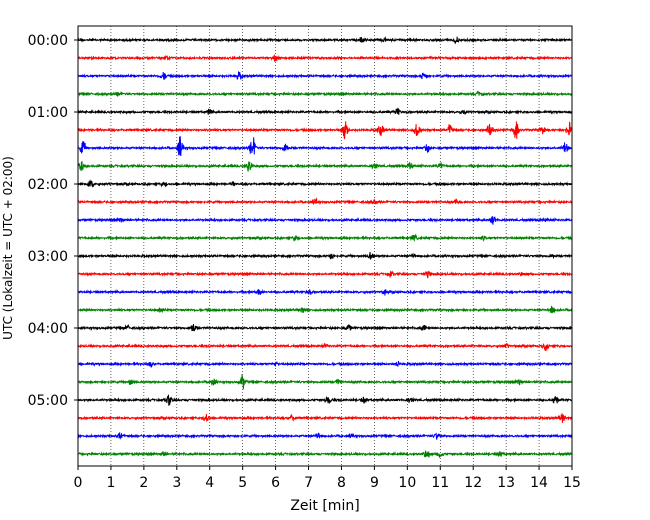  I want to click on x-tick-label: 2, so click(143, 483).